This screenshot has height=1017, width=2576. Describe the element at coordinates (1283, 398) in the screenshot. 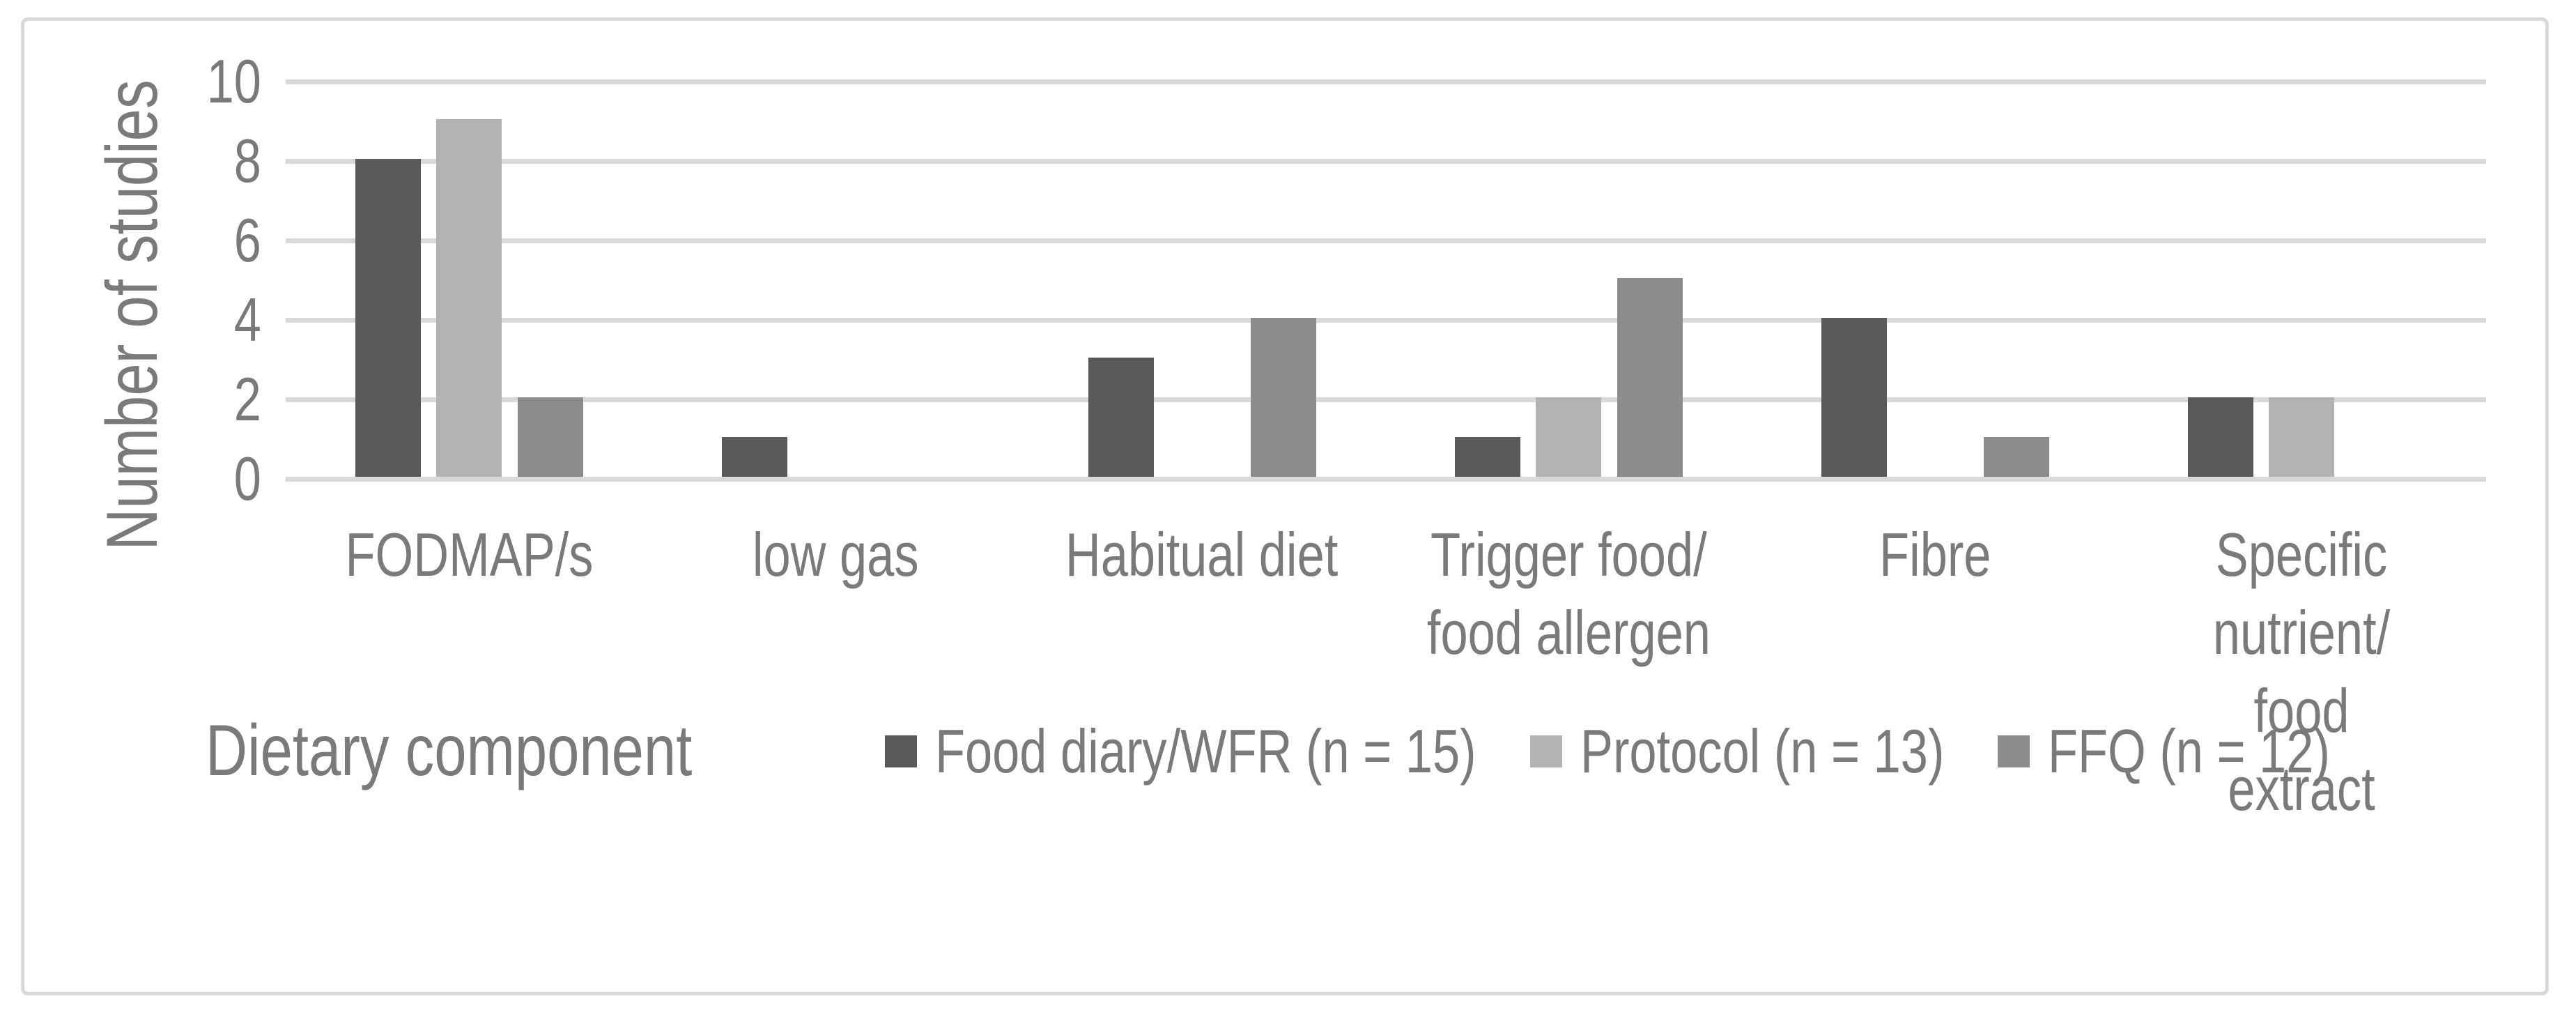

I see `bar-ffq-cat3` at that location.